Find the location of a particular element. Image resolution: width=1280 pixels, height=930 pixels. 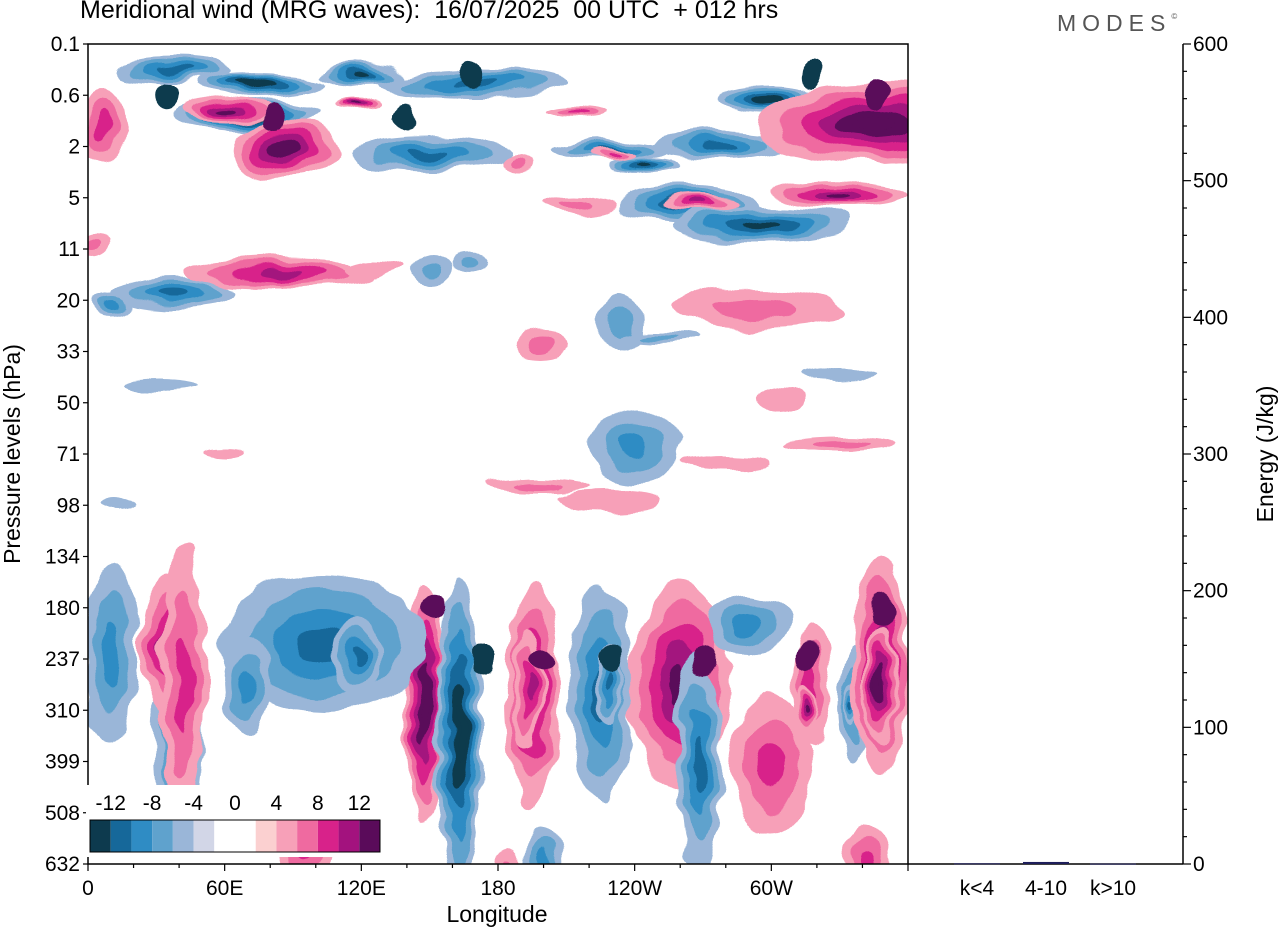

energy-category-label: k<4 is located at coordinates (977, 888).